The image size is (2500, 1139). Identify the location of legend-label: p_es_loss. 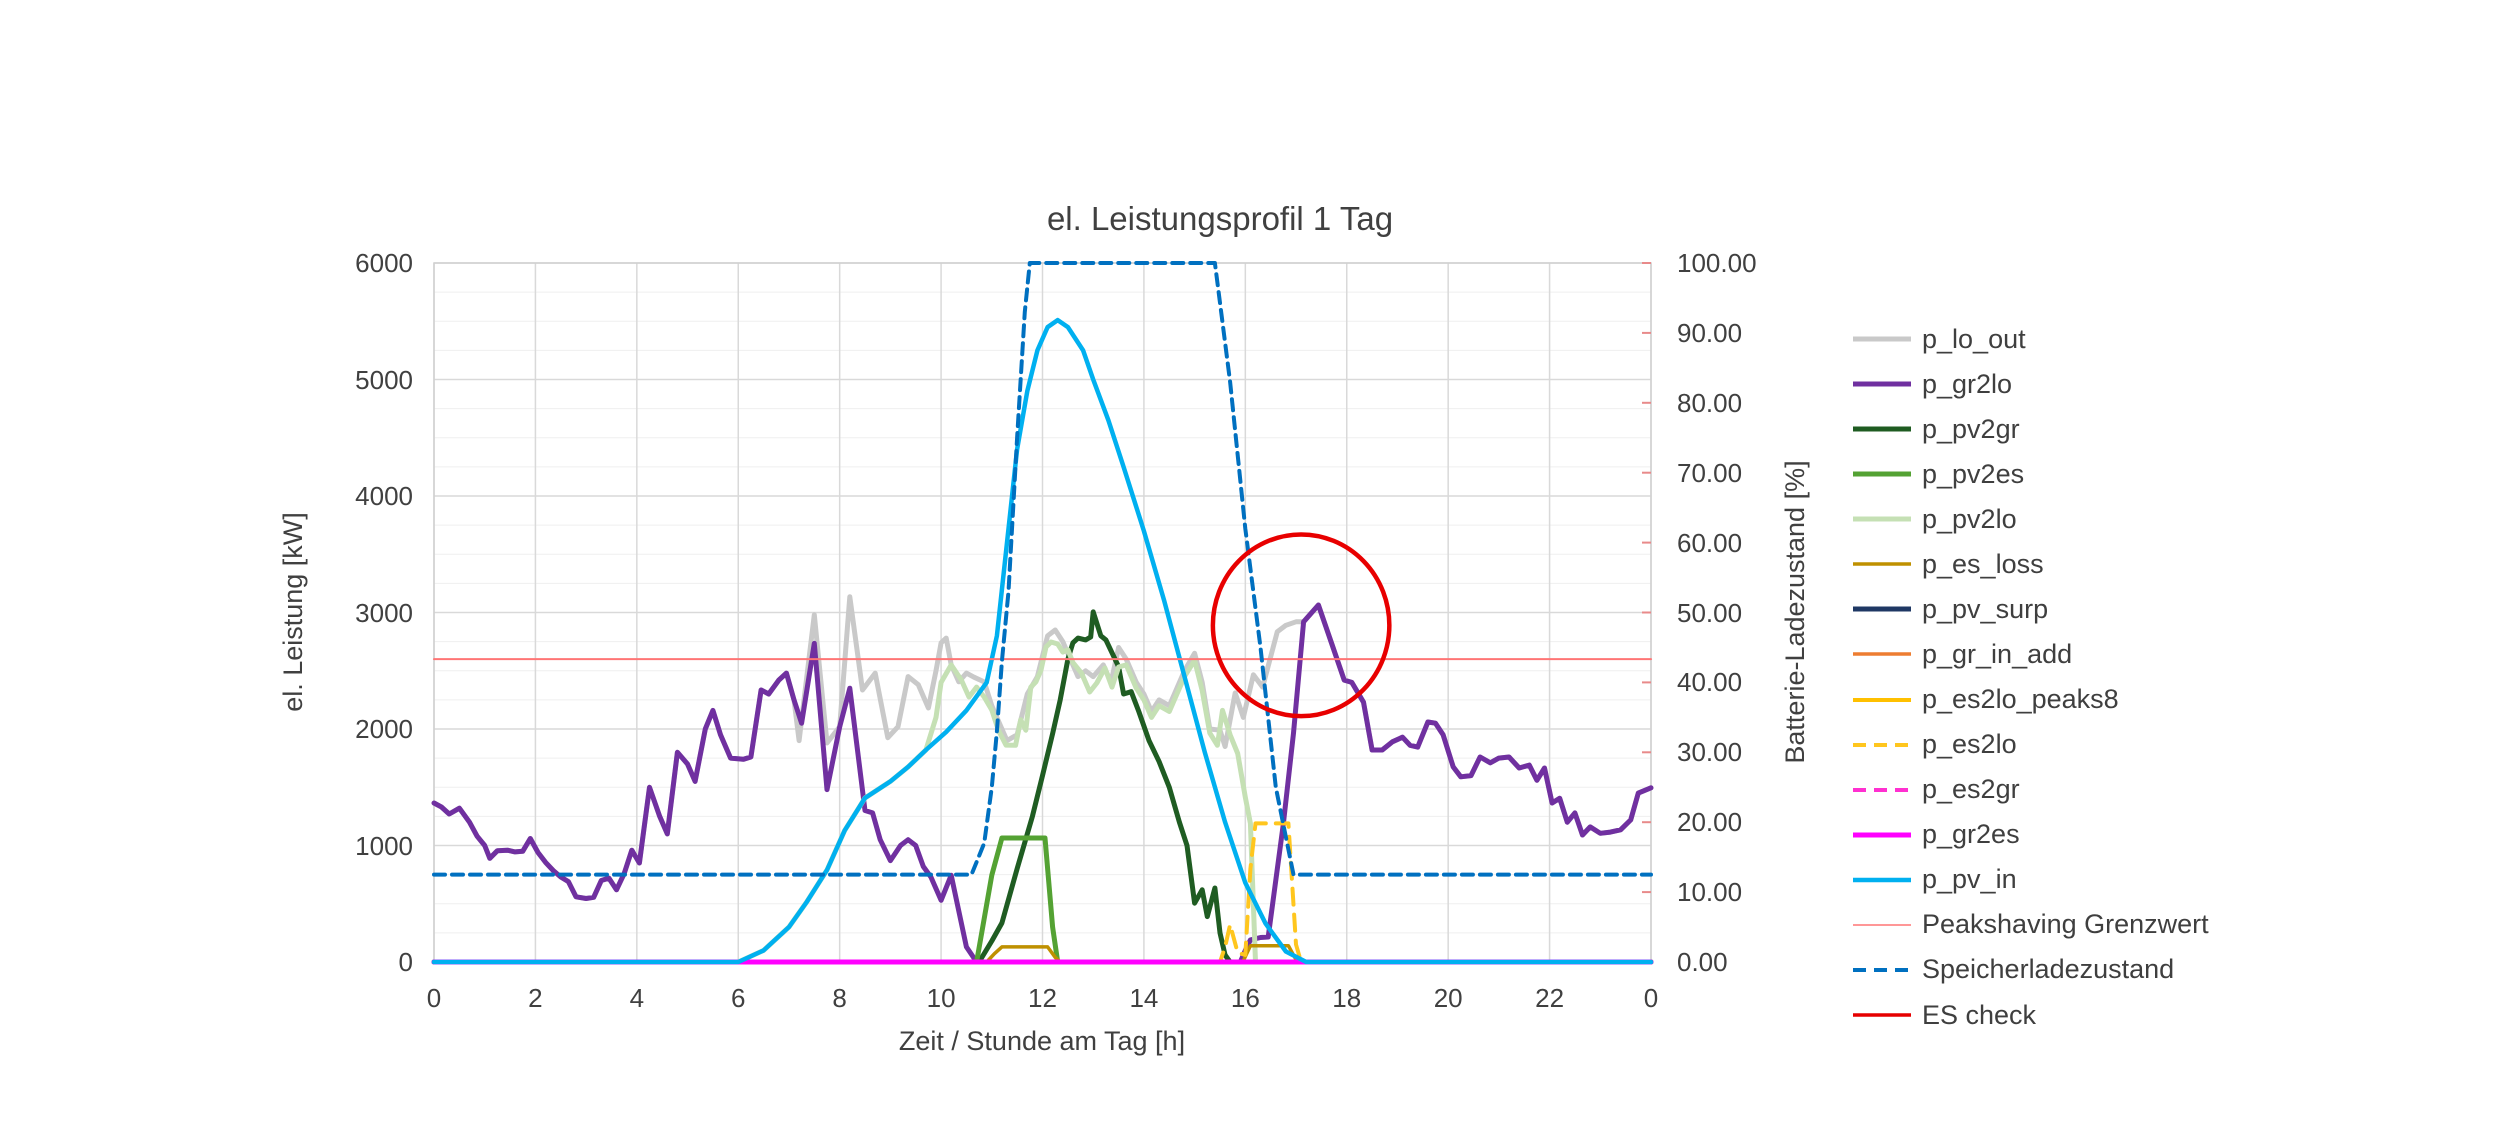
(1983, 563).